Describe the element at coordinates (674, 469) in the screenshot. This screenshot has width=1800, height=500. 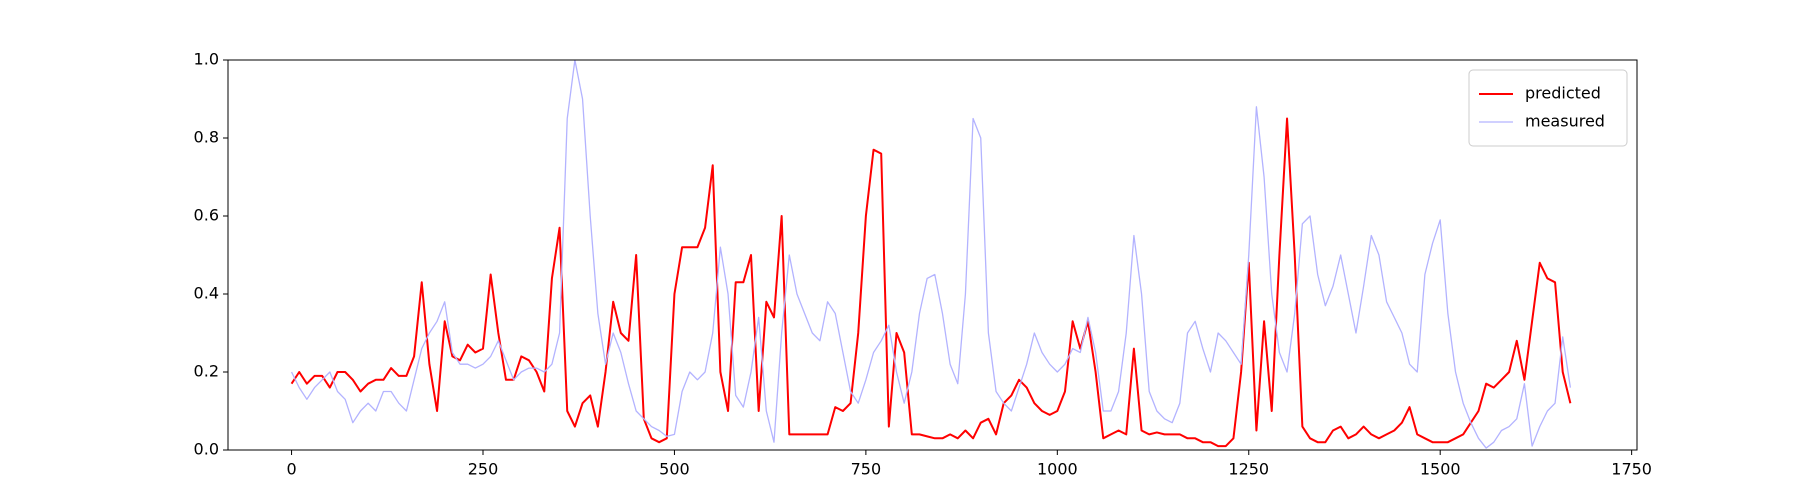
I see `x-tick-label: 500` at that location.